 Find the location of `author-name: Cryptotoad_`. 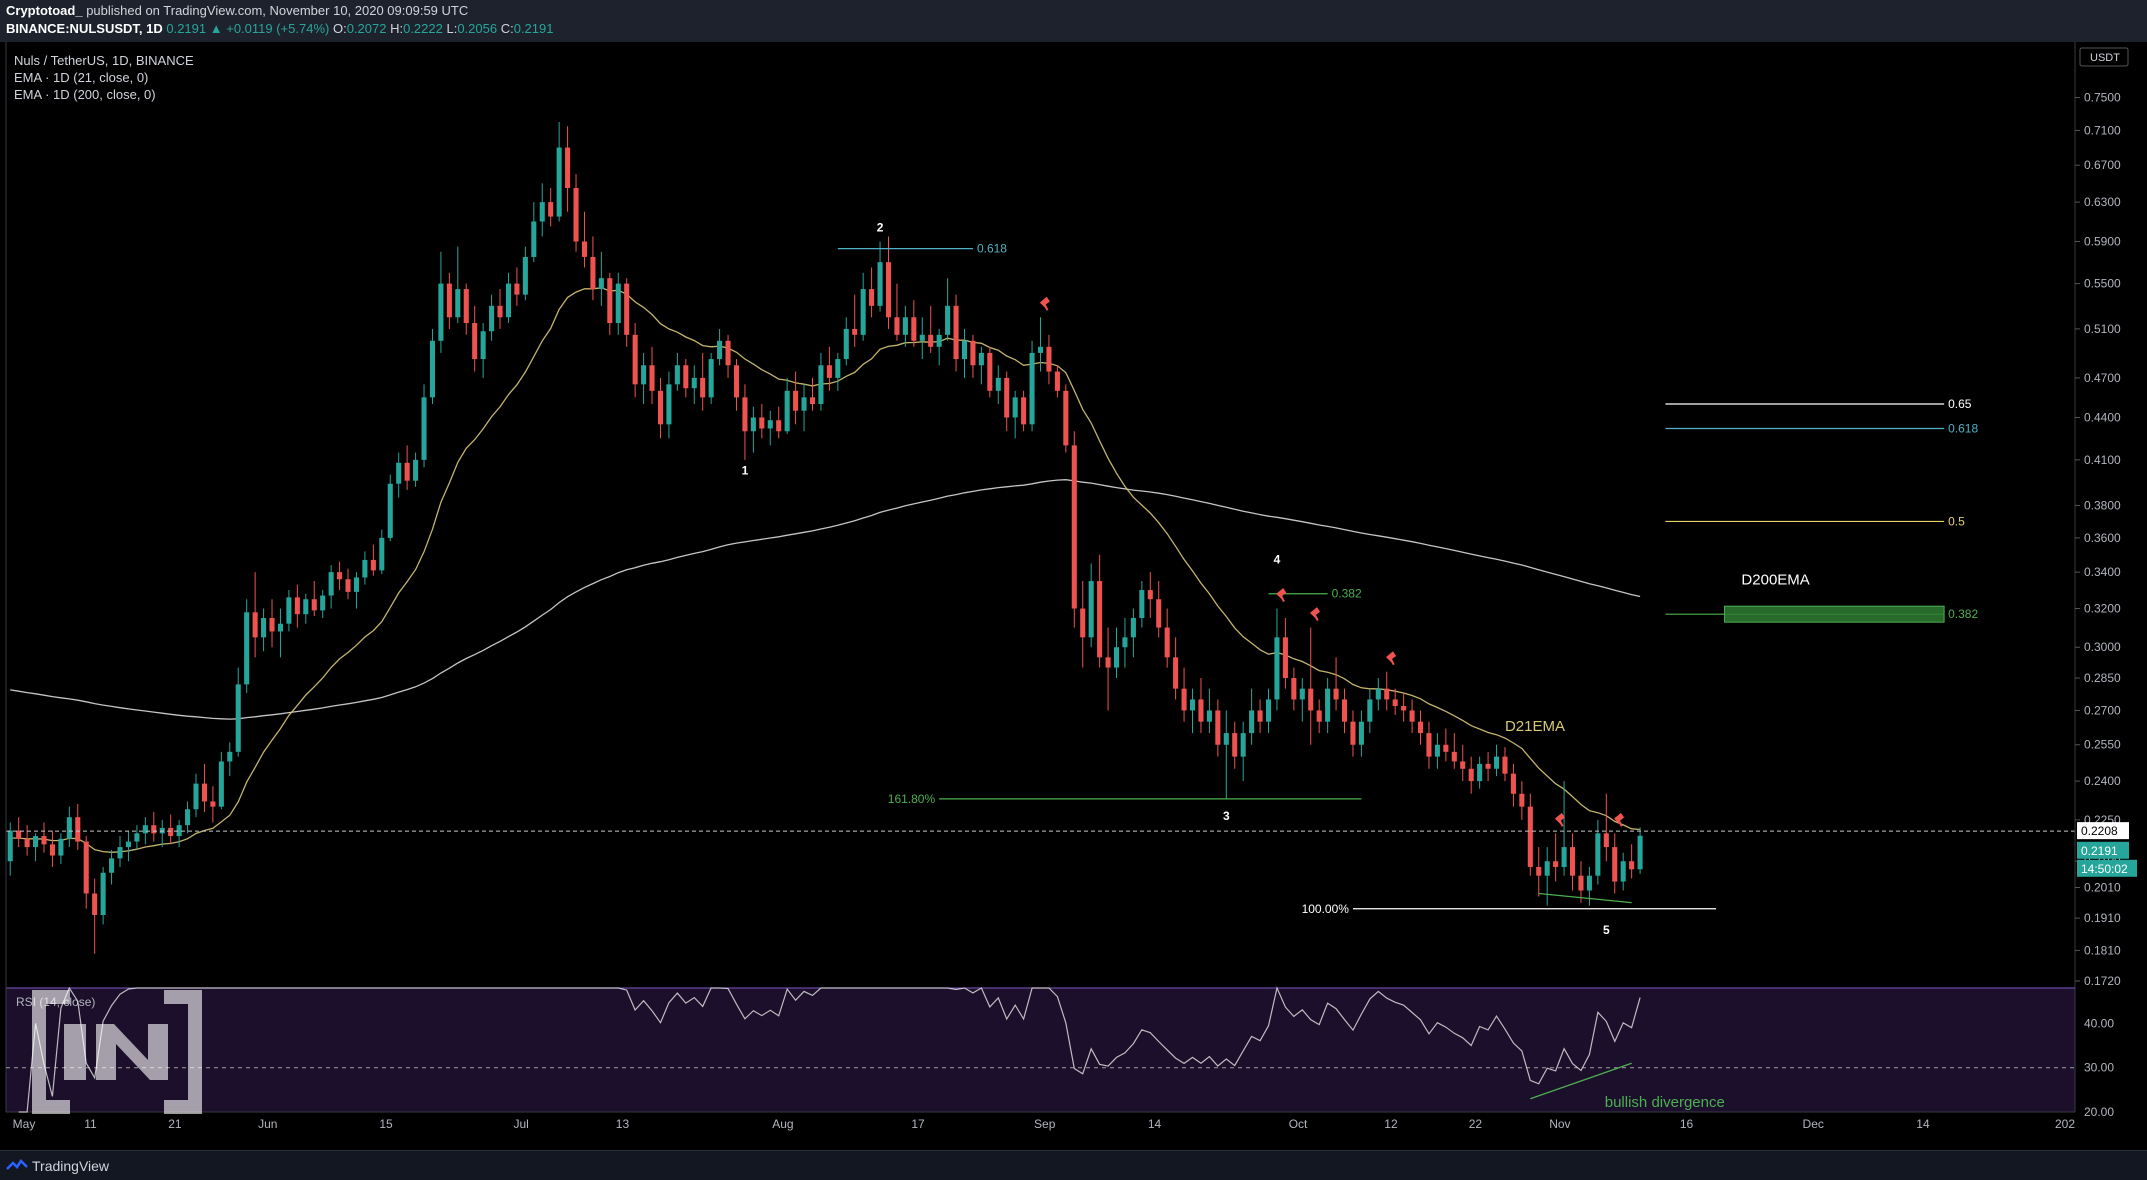

author-name: Cryptotoad_ is located at coordinates (44, 10).